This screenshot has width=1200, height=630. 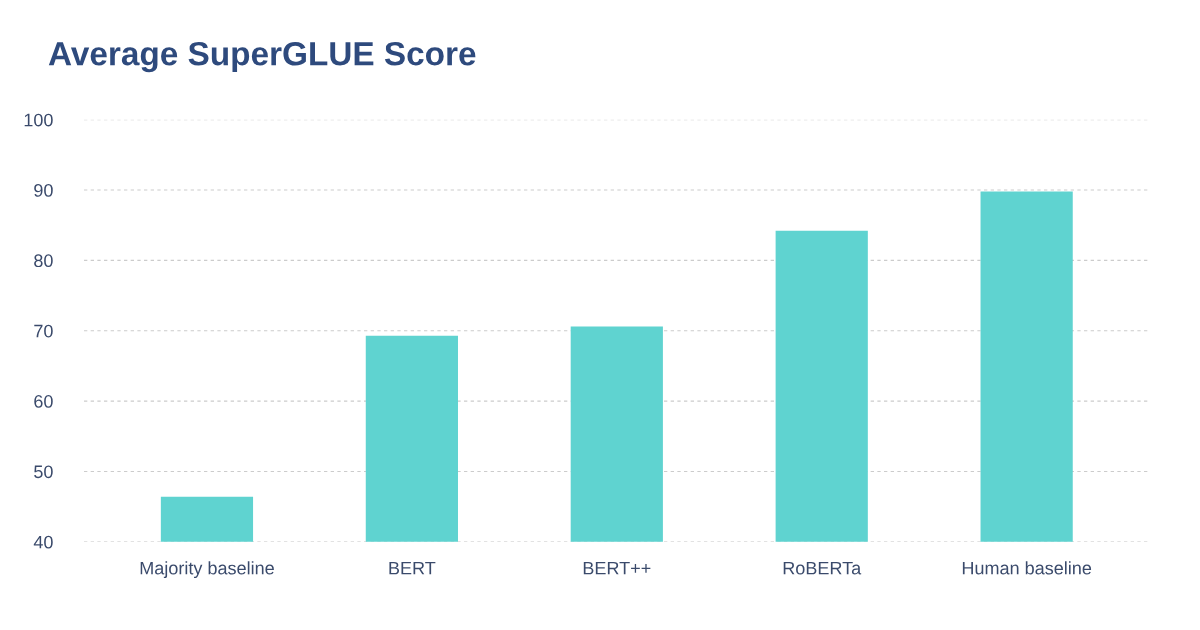 I want to click on x-tick-label: BERT, so click(x=412, y=568).